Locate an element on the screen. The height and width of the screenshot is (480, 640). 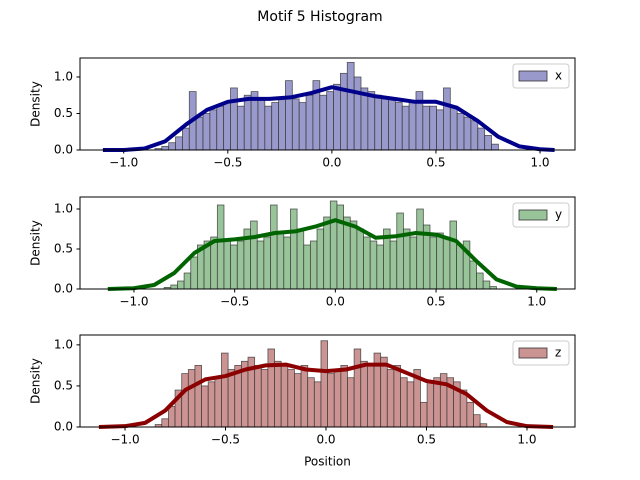
legend-swatch is located at coordinates (533, 353).